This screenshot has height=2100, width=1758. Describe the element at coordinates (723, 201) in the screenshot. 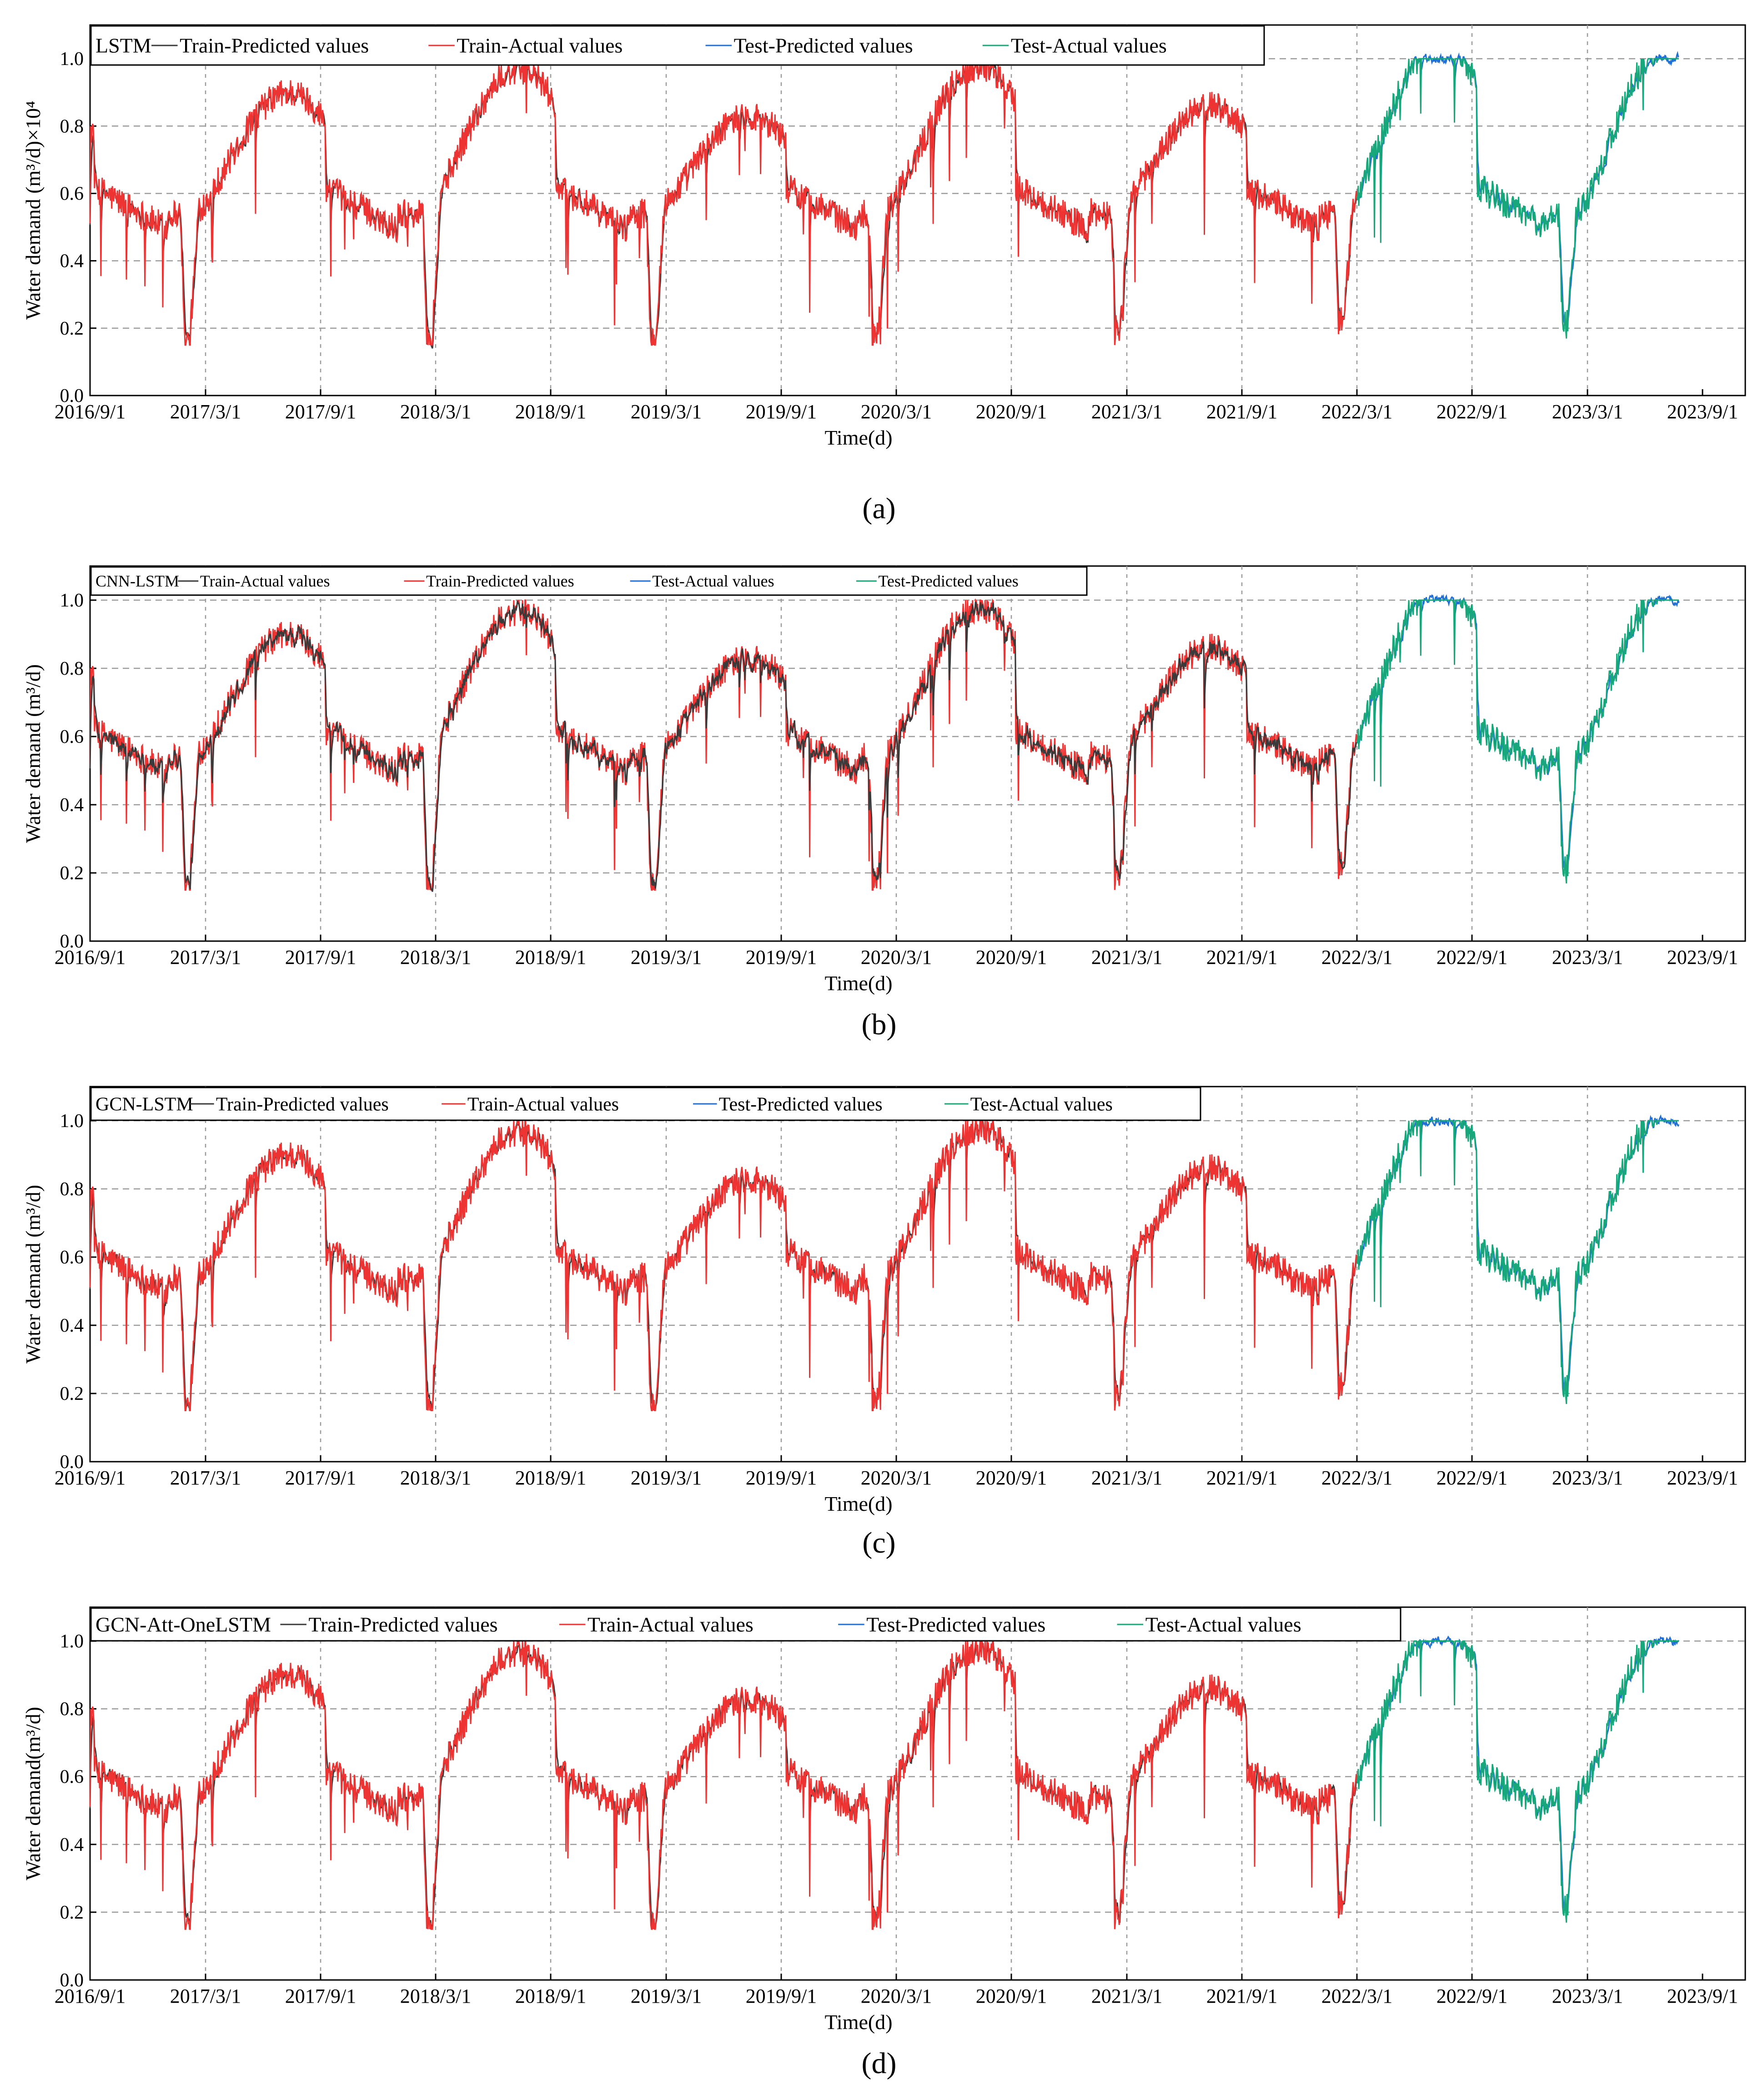

I see `series-train-red` at that location.